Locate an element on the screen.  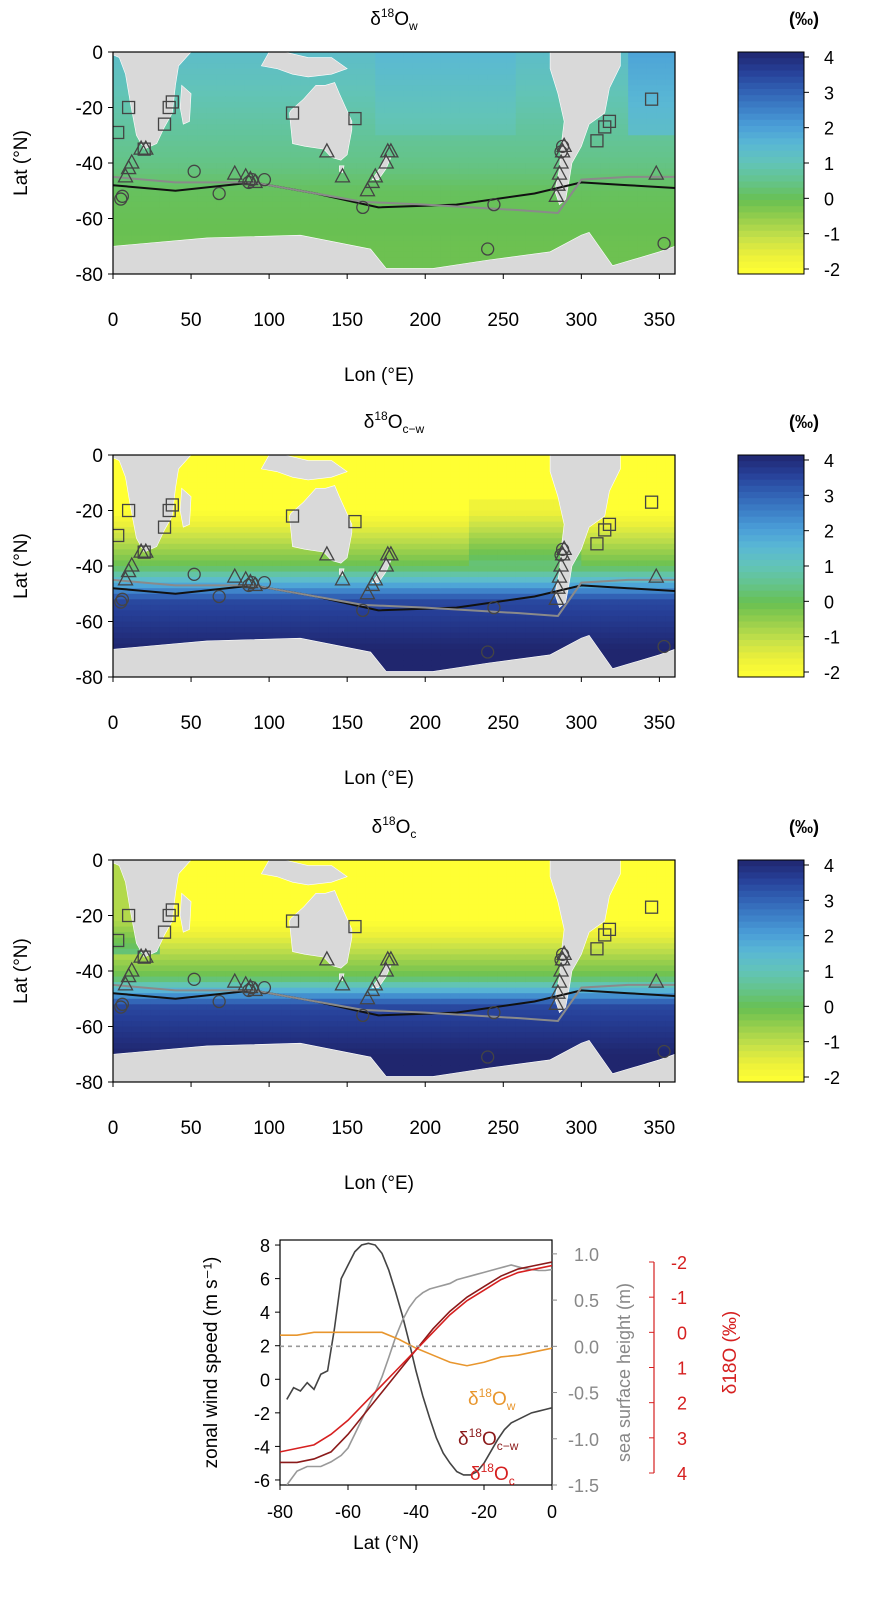
colorbar-swatch is located at coordinates (771, 185).